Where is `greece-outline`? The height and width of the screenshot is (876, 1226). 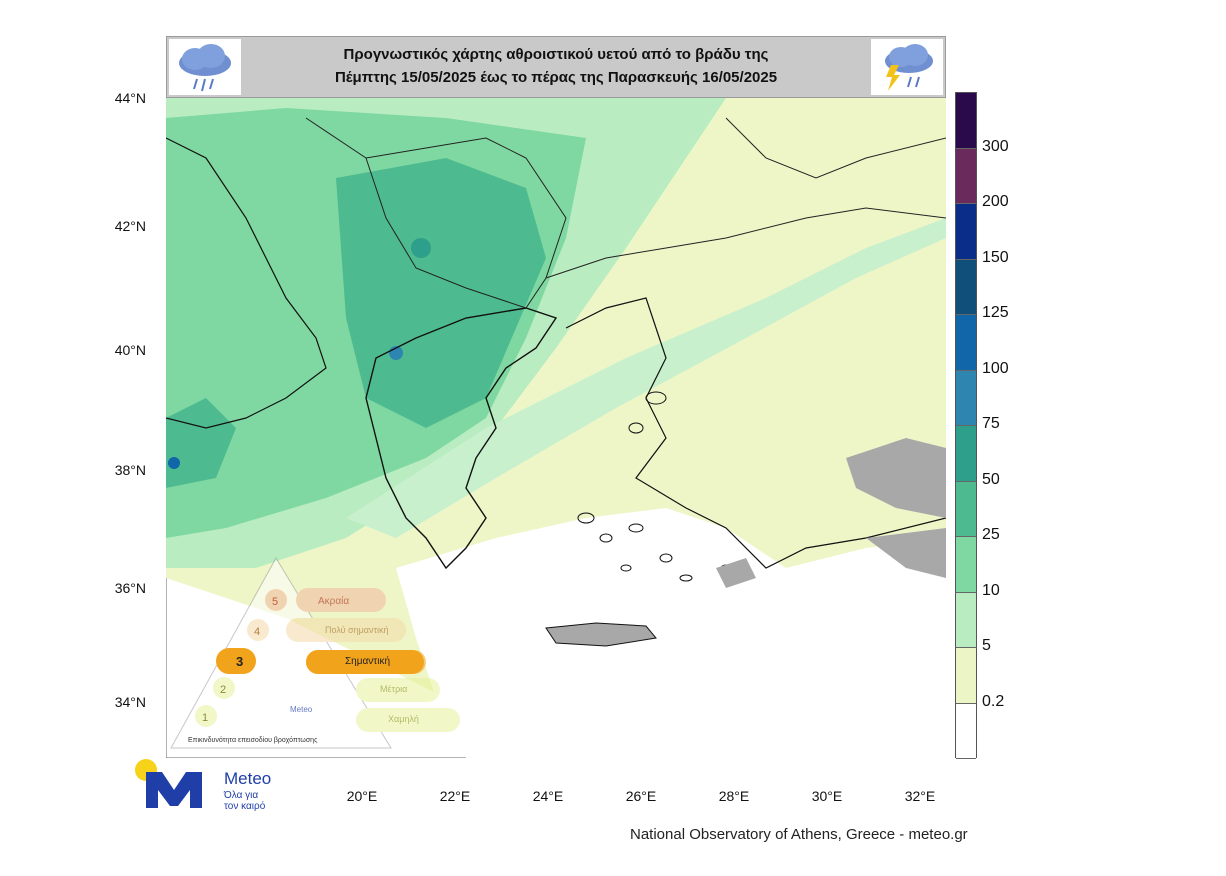 greece-outline is located at coordinates (461, 438).